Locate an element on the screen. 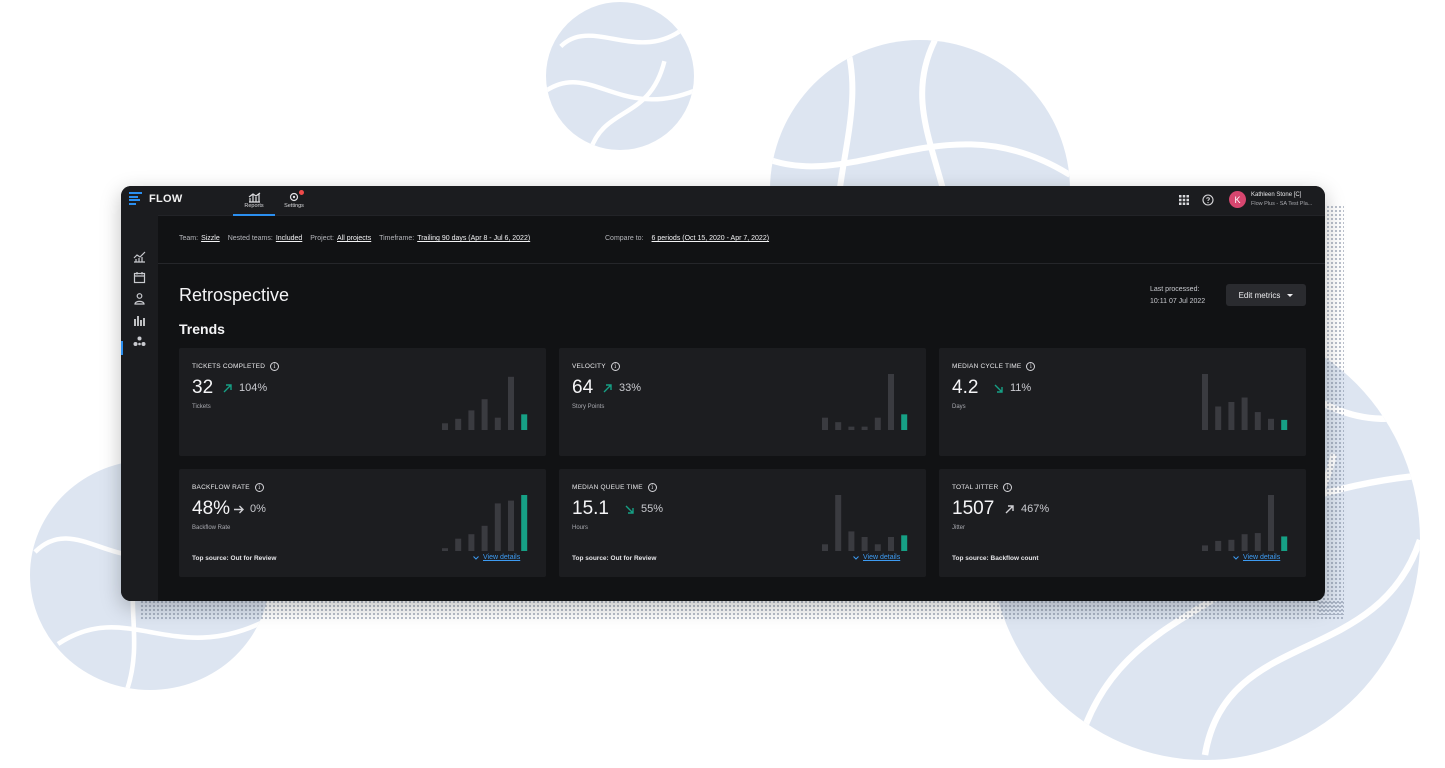  timeframe-link: Trailing 90 days (Apr 8 - Jul 6, 2022) is located at coordinates (474, 238).